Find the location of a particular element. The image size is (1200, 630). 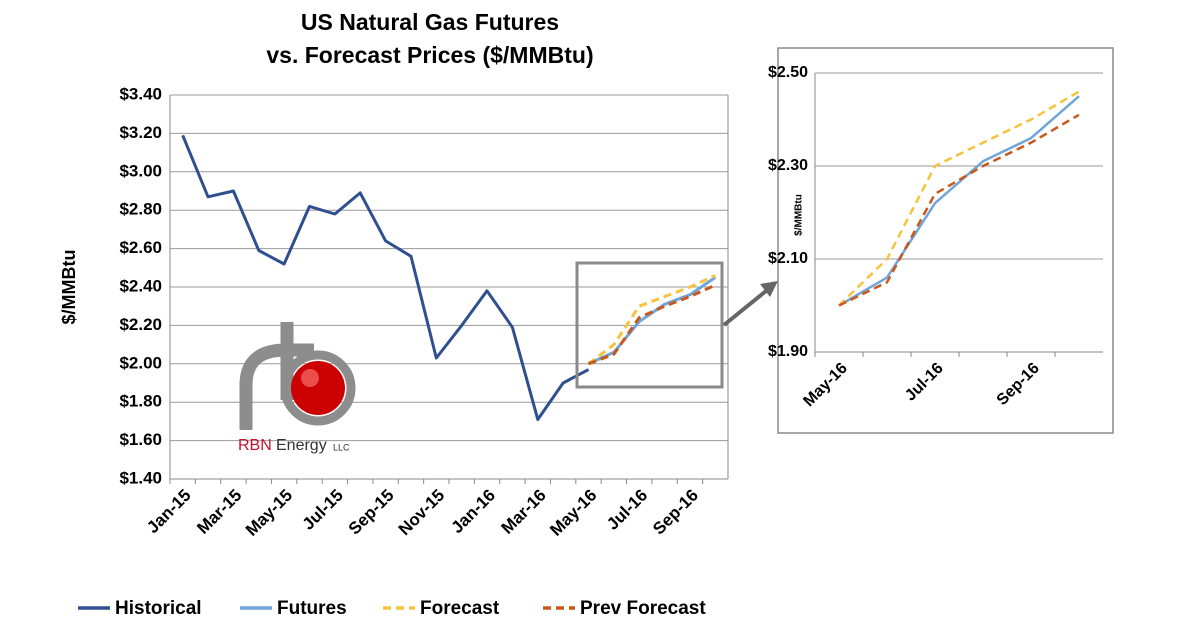

logo-text: LLC is located at coordinates (341, 447).